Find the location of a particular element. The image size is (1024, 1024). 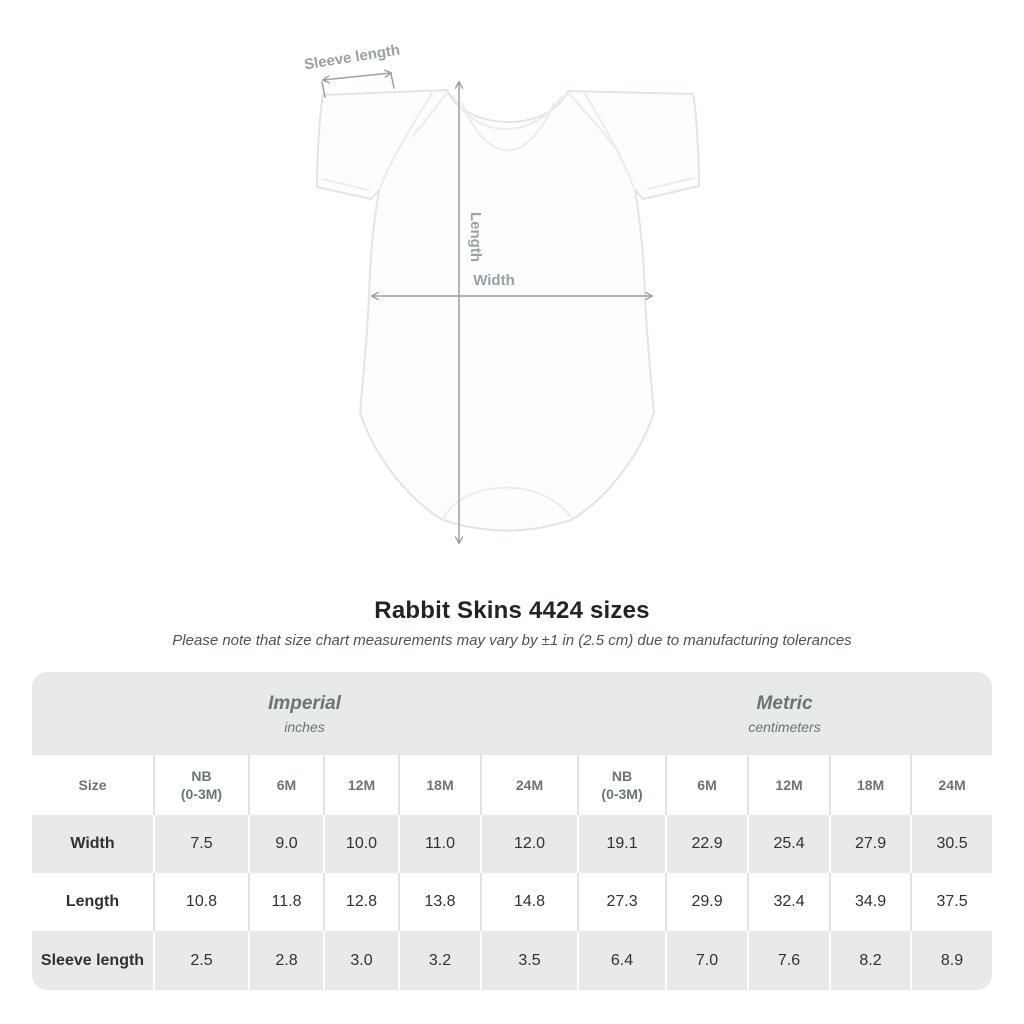

row-label-length: Length is located at coordinates (92, 902).